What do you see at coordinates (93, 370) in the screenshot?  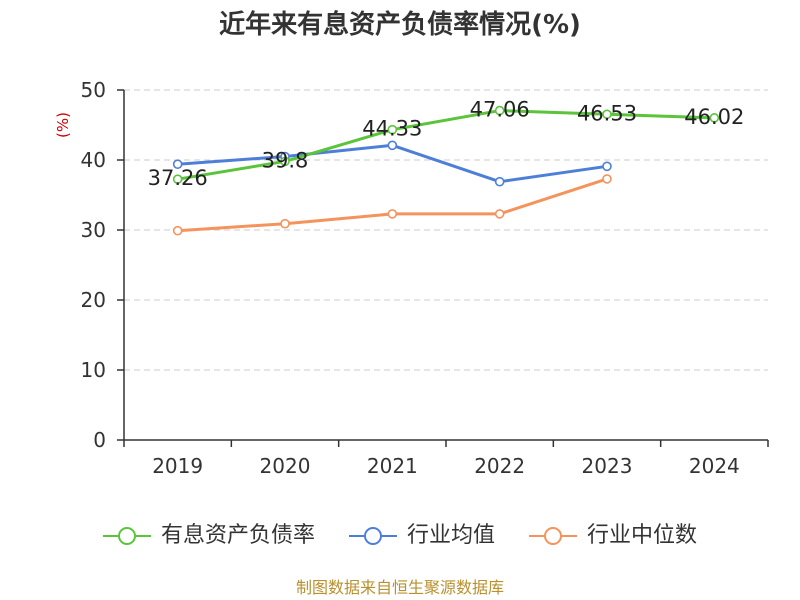 I see `y-tick-label: 10` at bounding box center [93, 370].